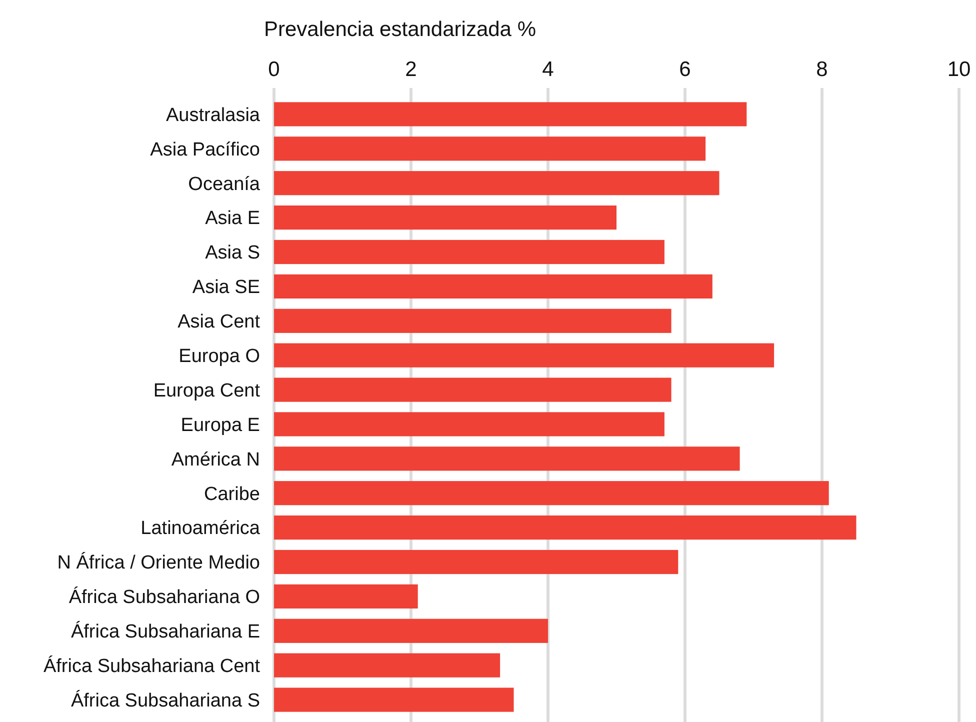  Describe the element at coordinates (207, 391) in the screenshot. I see `y-tick-label: Europa Cent` at that location.